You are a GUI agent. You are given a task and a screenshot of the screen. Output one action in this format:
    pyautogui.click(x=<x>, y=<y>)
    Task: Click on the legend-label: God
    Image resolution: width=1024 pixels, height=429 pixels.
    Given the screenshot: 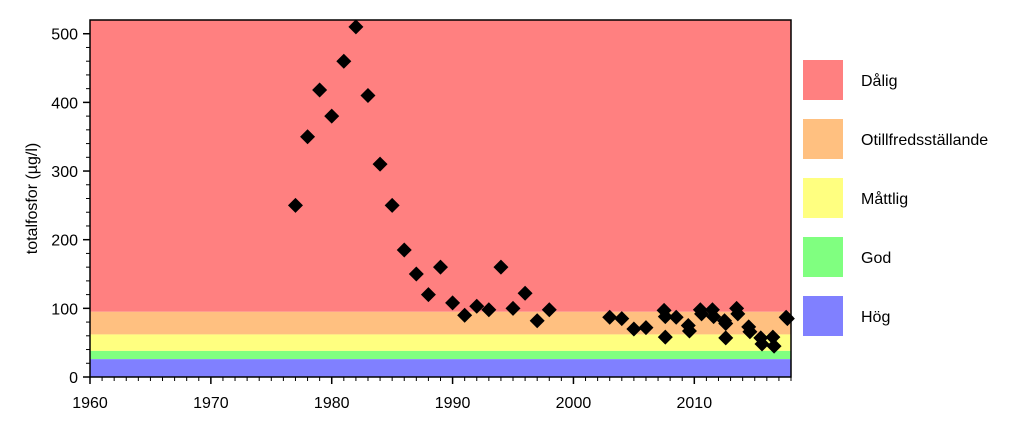 What is the action you would take?
    pyautogui.click(x=876, y=258)
    